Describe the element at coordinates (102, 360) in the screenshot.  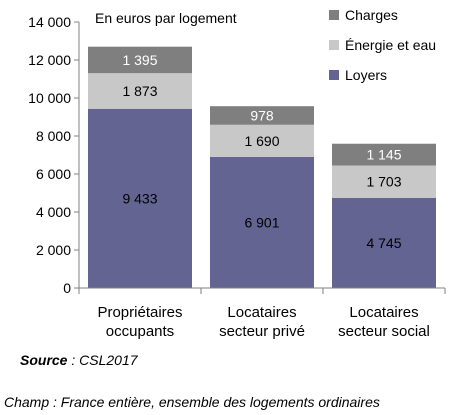
I see `source-text: : CSL2017` at that location.